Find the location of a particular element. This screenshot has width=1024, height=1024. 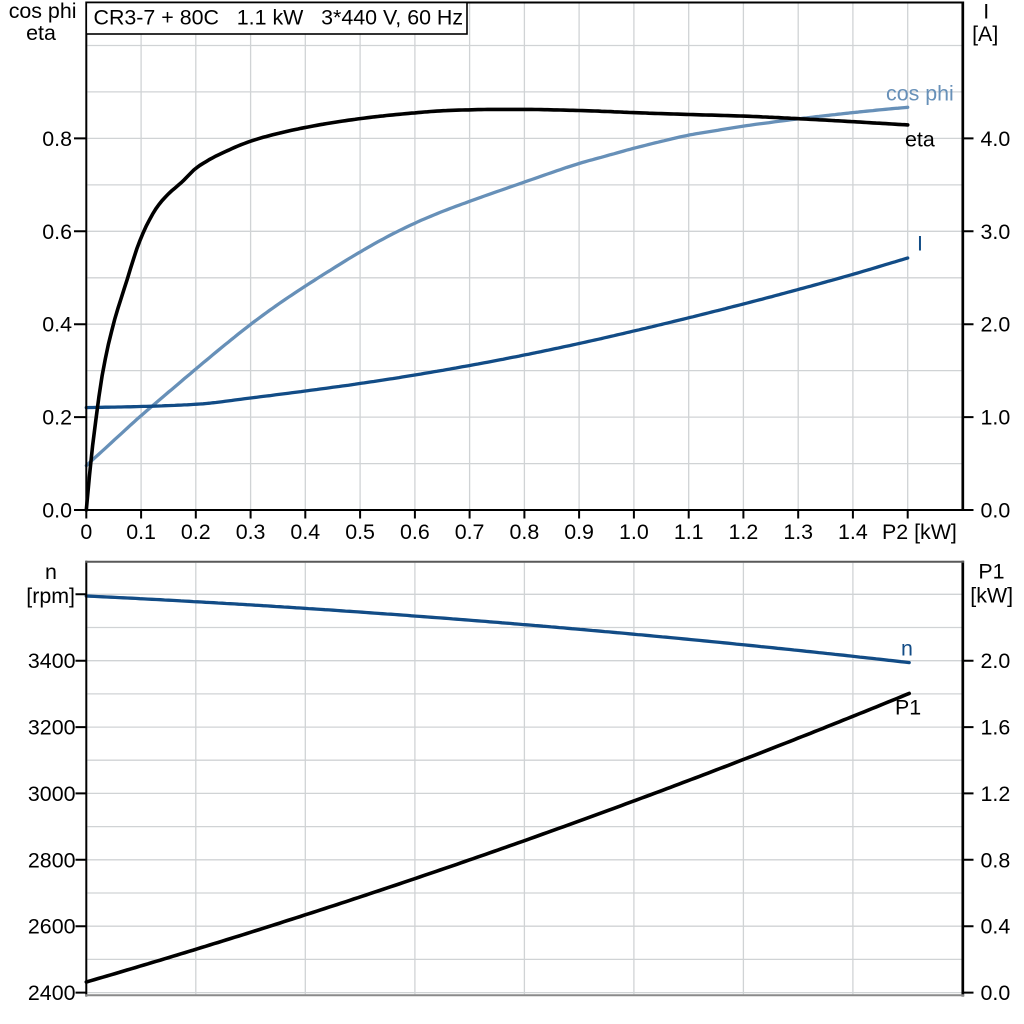

svg-text: 2600 is located at coordinates (52, 927).